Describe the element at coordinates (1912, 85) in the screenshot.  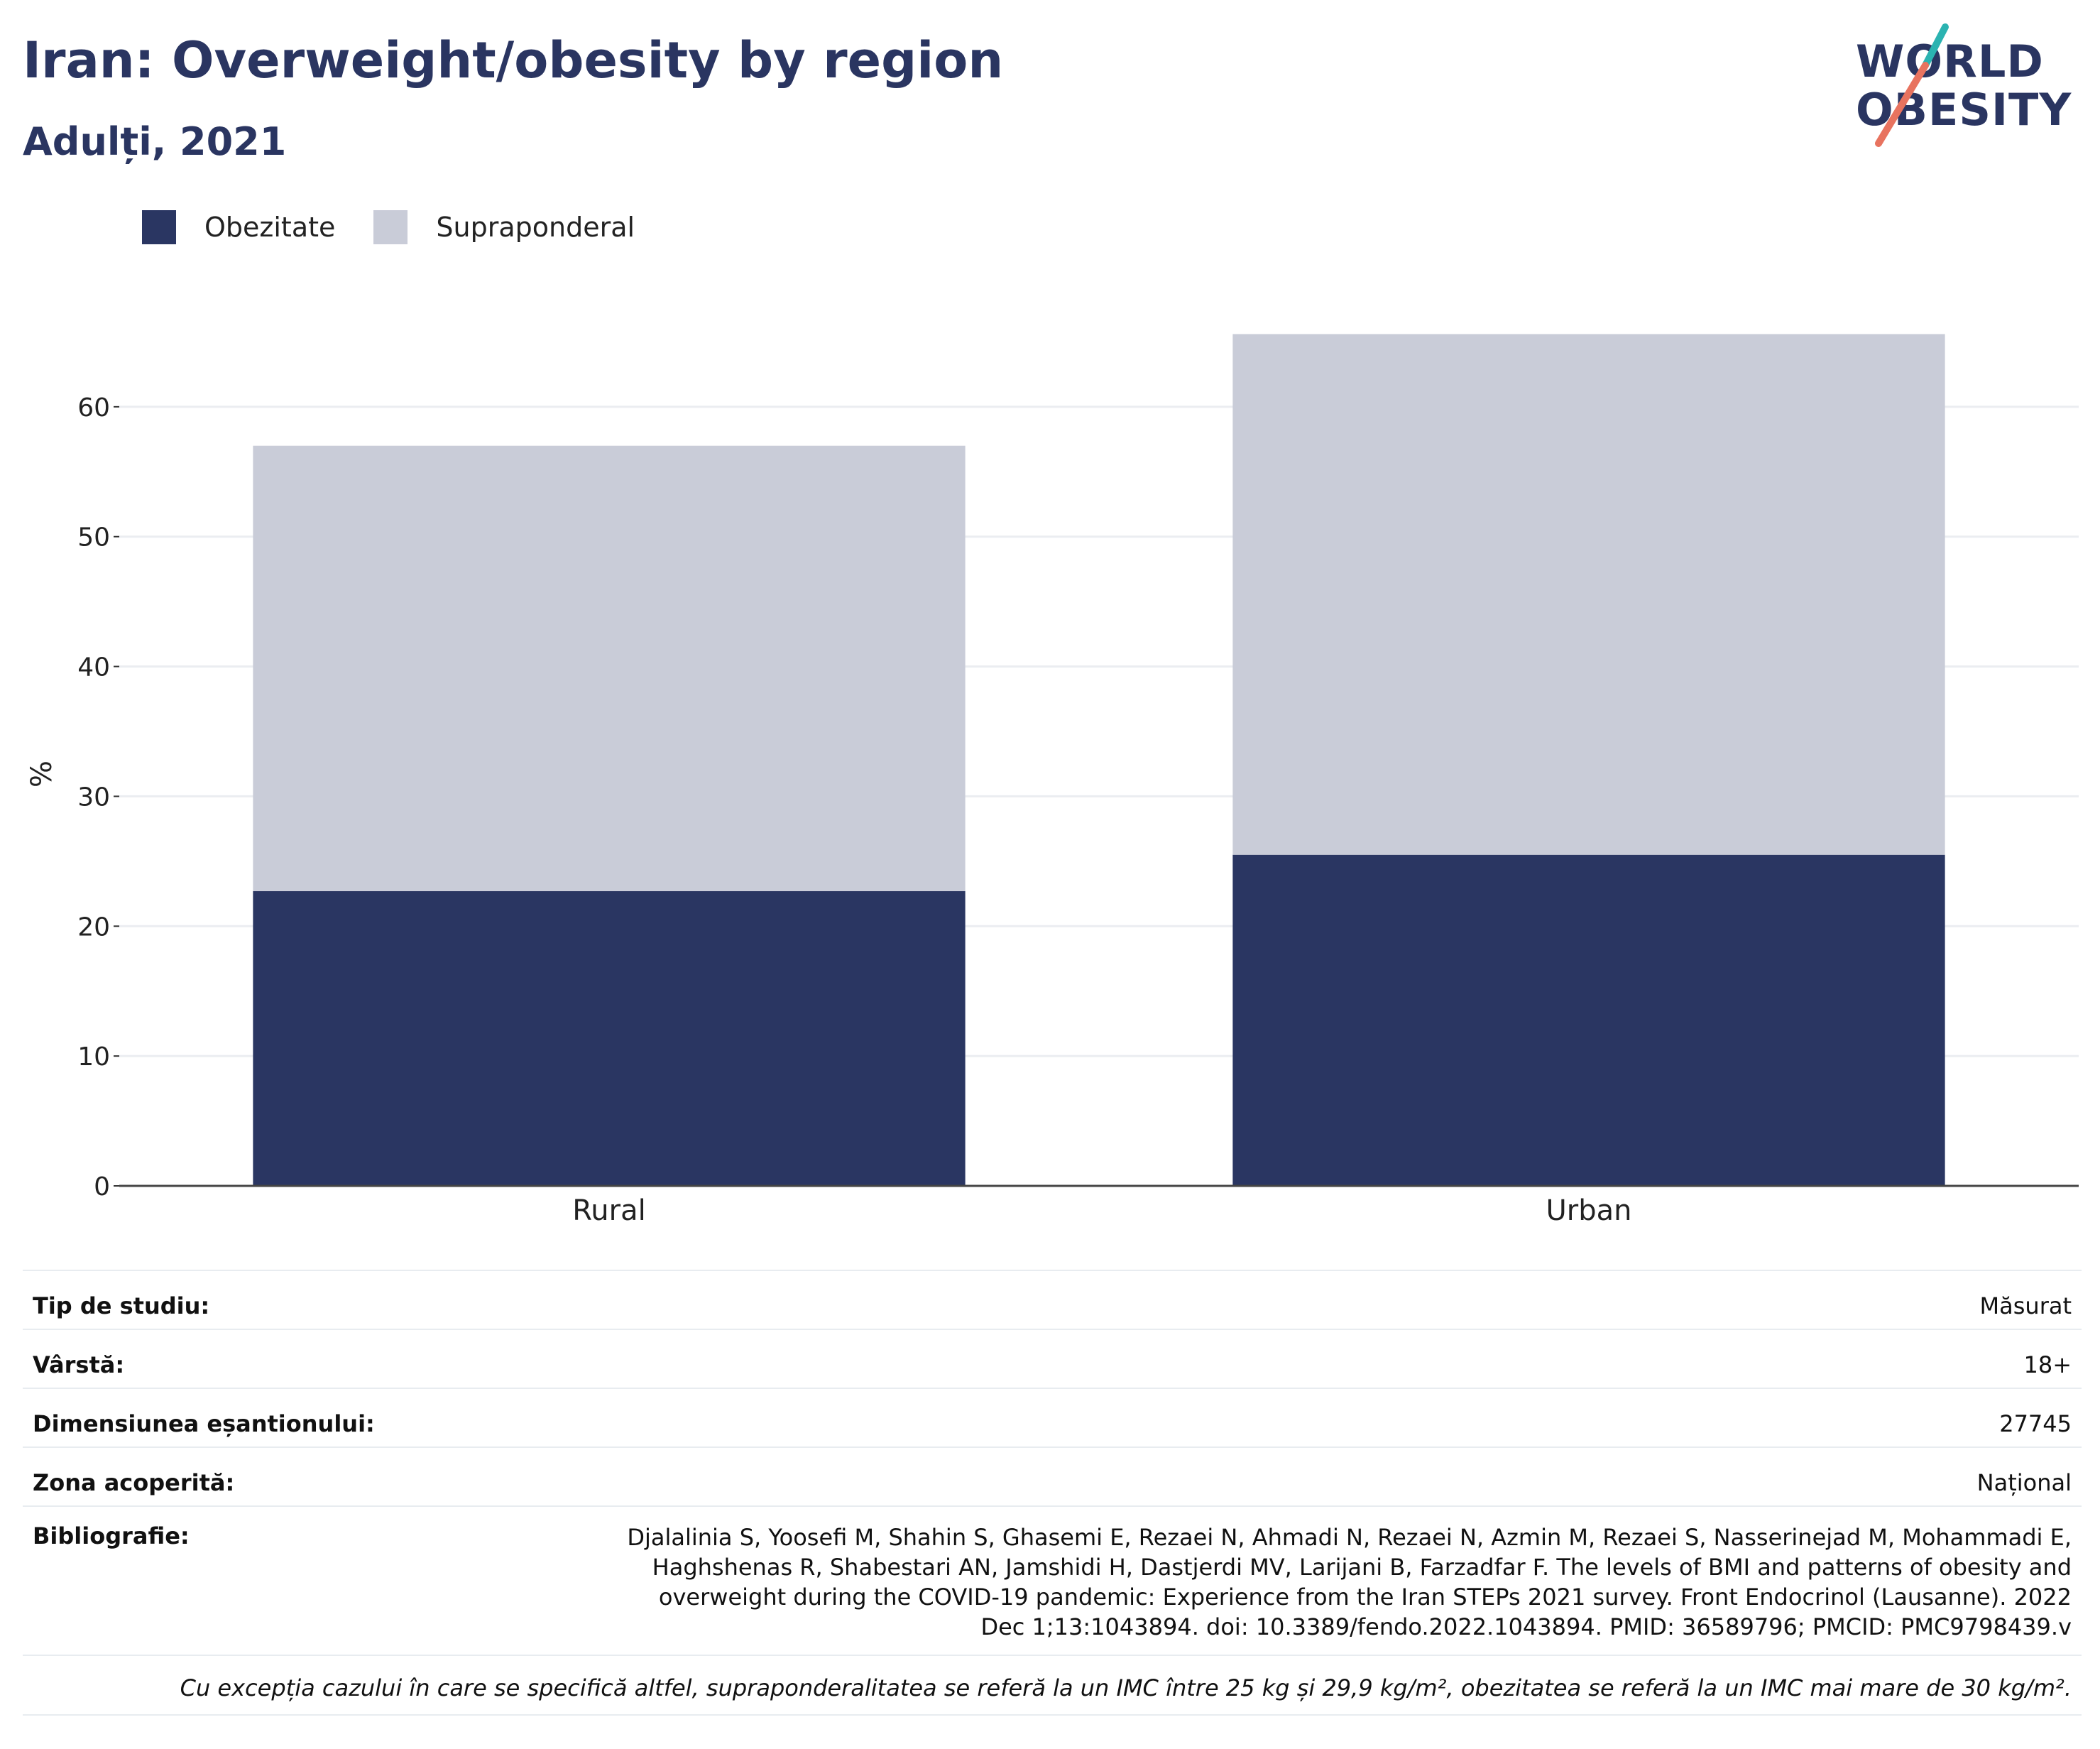
I see `logo-slash-icon` at that location.